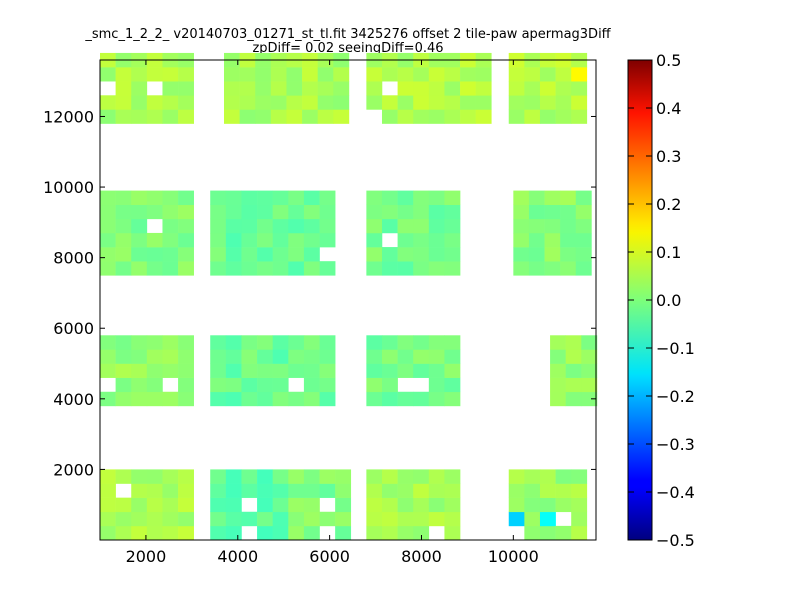  Describe the element at coordinates (73, 328) in the screenshot. I see `y-tick-label: 6000` at that location.